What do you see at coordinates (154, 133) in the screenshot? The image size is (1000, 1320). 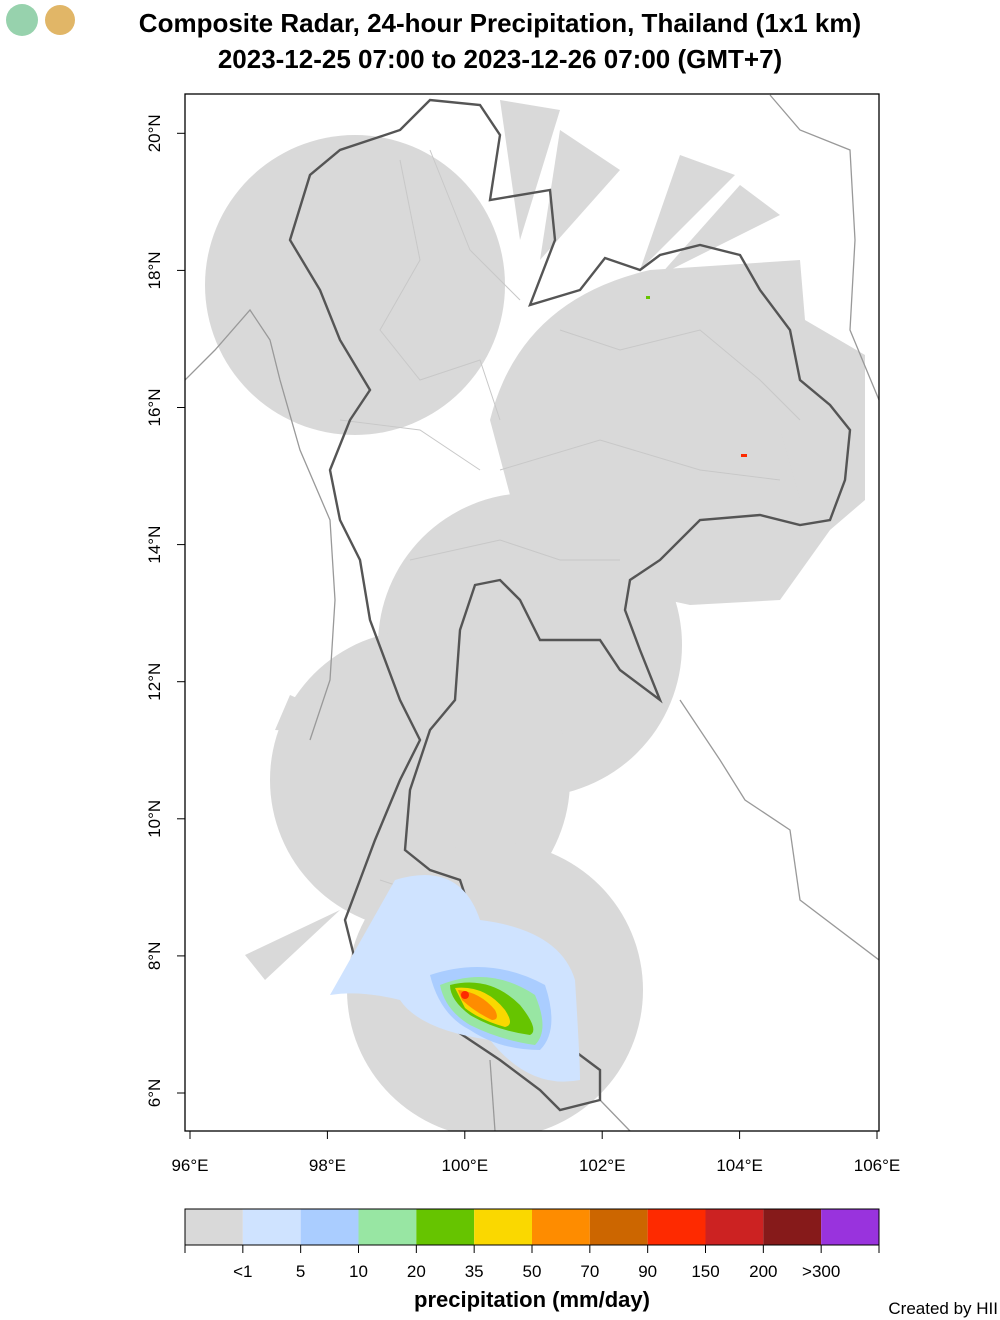 I see `y-tick-label: 20°N` at bounding box center [154, 133].